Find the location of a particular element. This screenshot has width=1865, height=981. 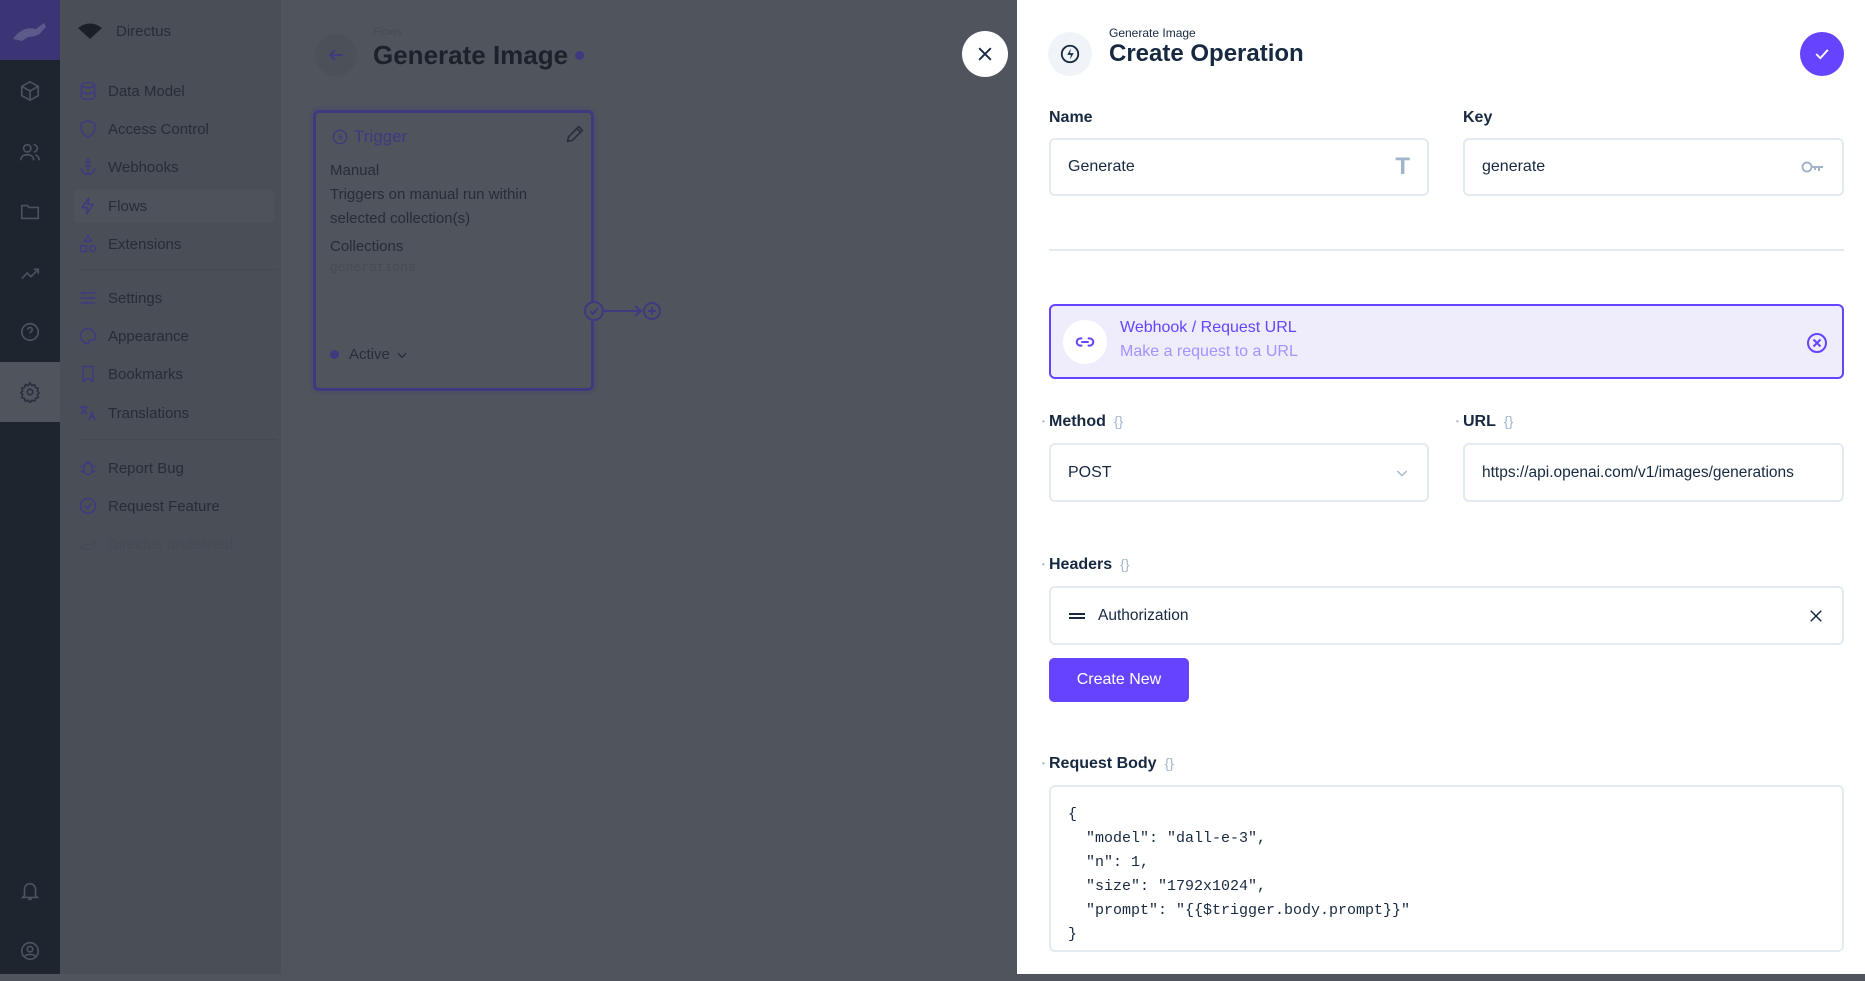

header-list-item: Authorization is located at coordinates (1446, 615).